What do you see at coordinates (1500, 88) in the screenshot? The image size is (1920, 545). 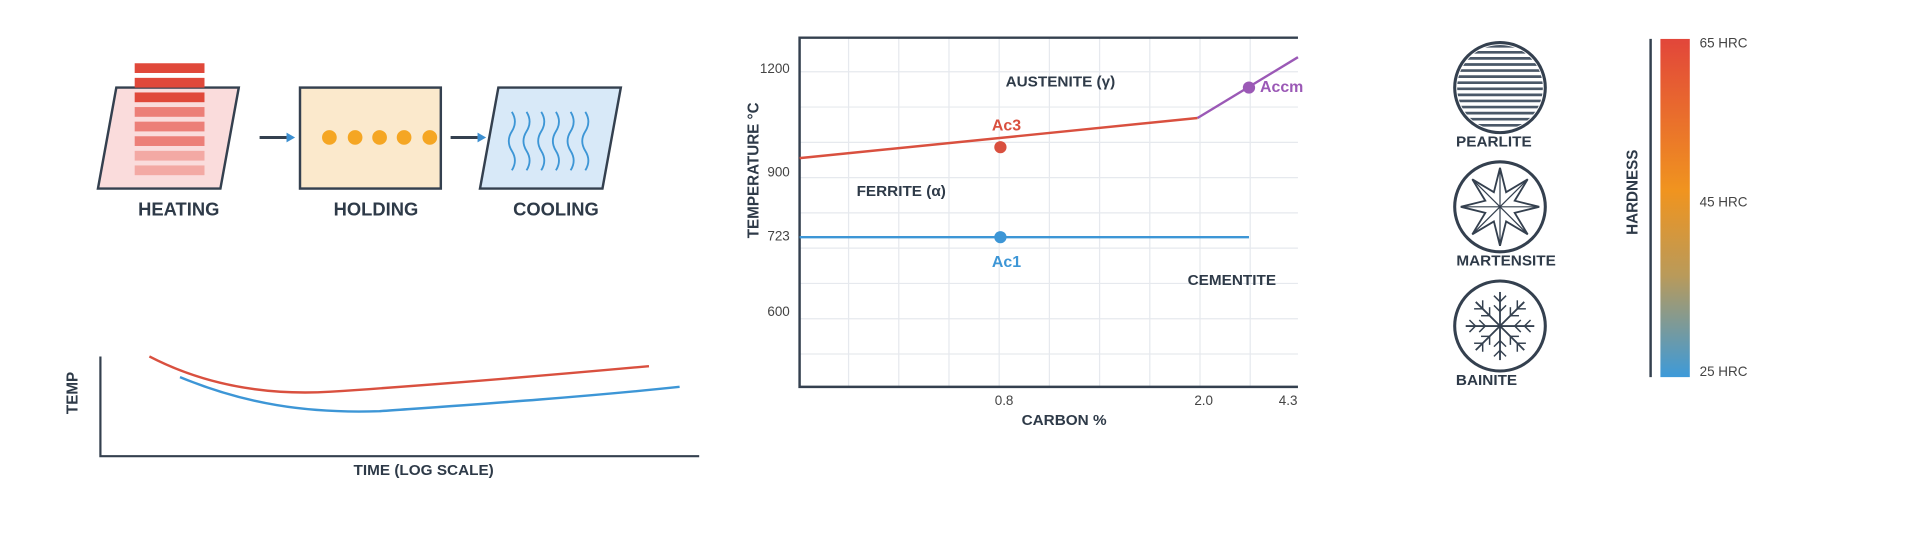 I see `pearlite-icon` at bounding box center [1500, 88].